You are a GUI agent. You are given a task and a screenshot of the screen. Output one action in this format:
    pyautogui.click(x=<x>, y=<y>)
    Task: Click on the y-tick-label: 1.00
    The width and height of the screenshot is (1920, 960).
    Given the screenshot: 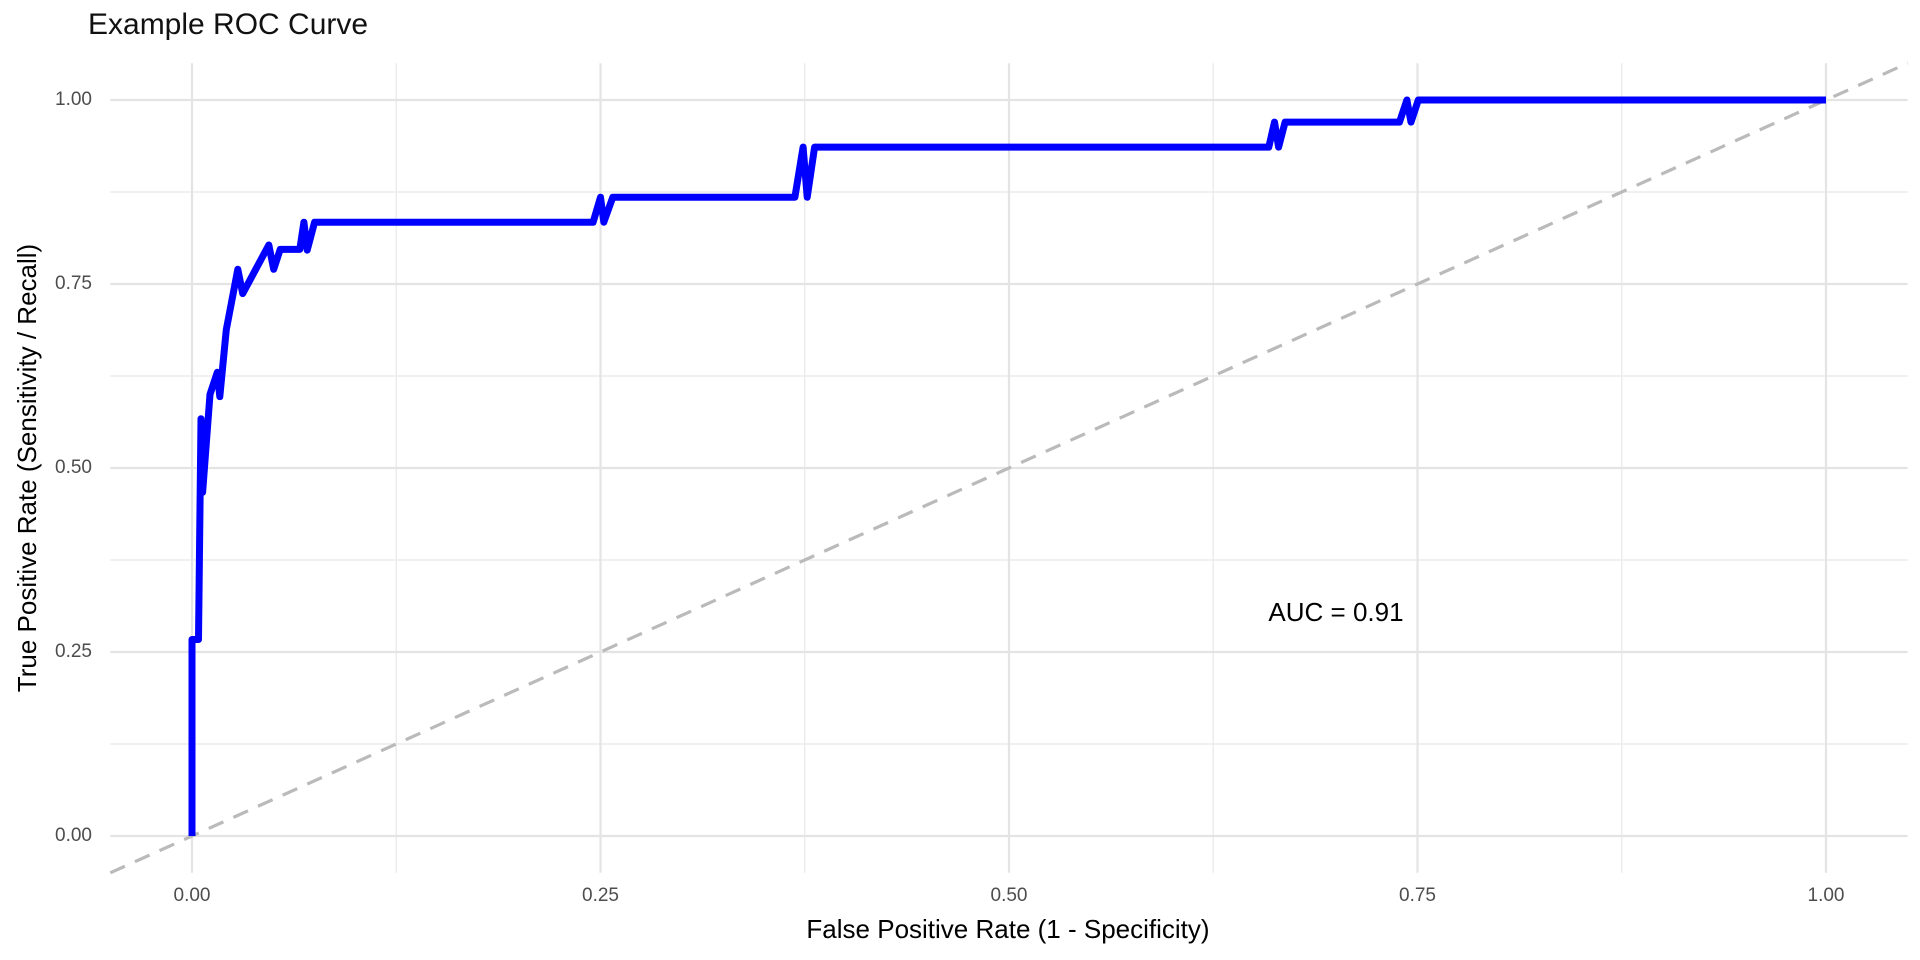 What is the action you would take?
    pyautogui.click(x=73, y=99)
    